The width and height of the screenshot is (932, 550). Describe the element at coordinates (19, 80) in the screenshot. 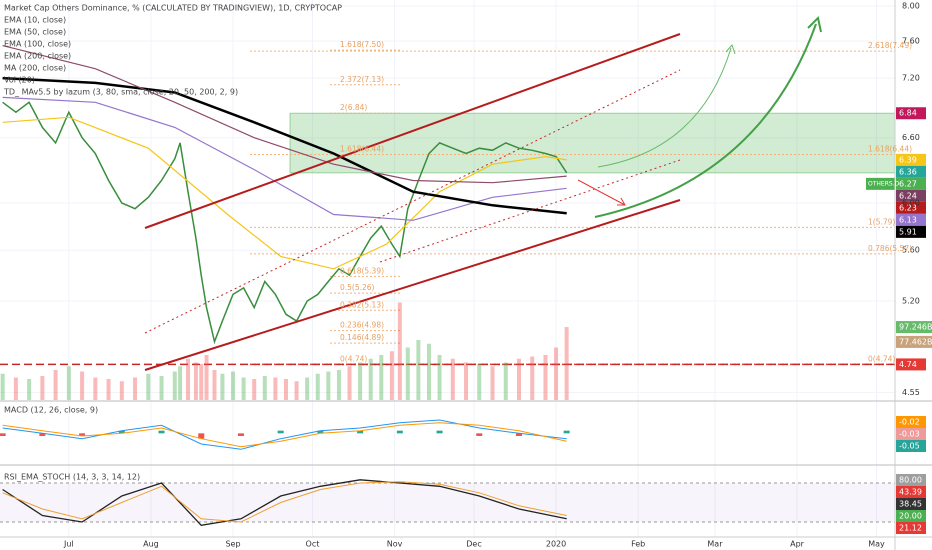

I see `legend-entry: Vol (20)` at that location.